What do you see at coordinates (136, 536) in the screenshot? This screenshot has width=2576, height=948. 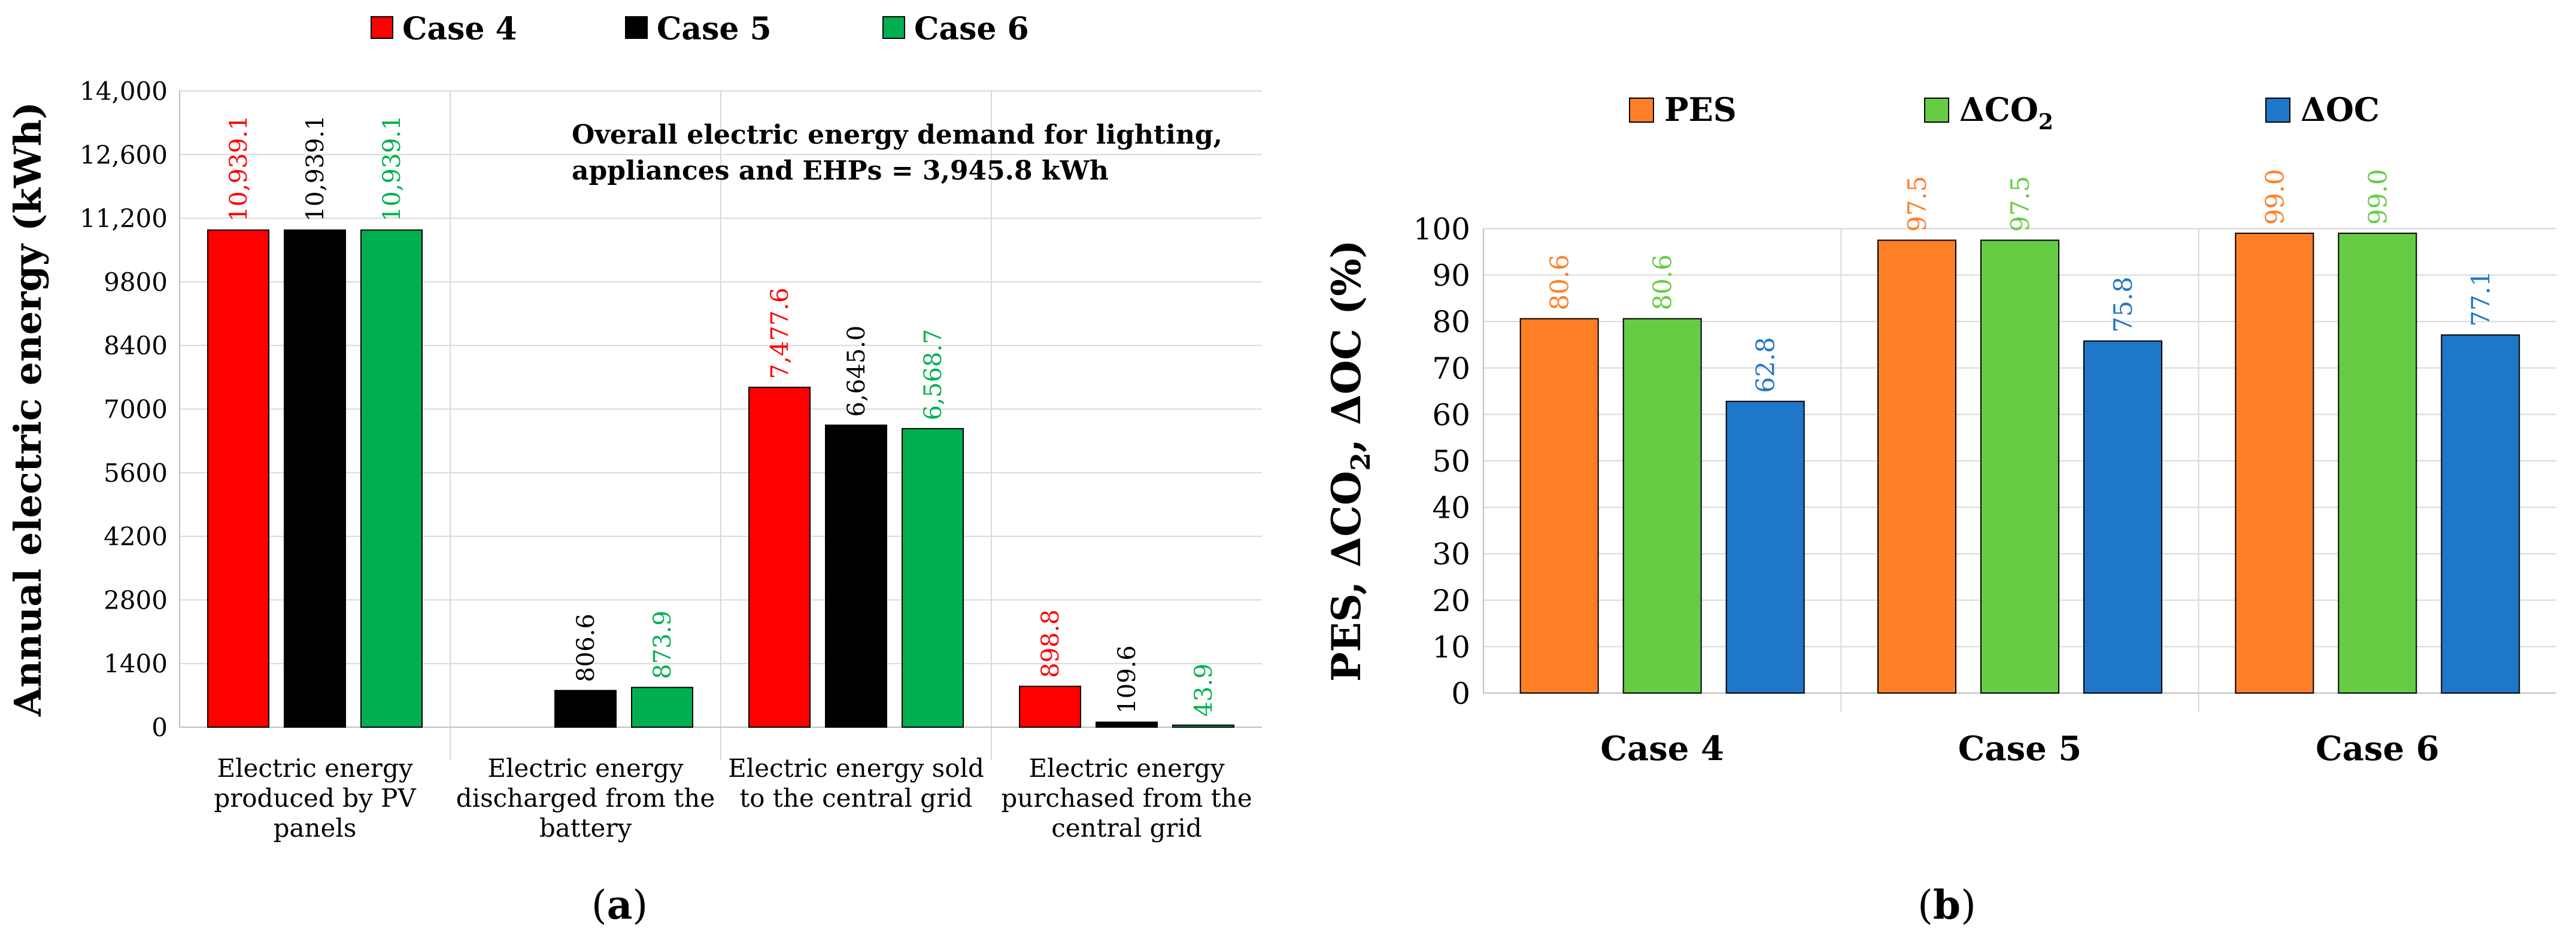 I see `y-tick-label: 4200` at bounding box center [136, 536].